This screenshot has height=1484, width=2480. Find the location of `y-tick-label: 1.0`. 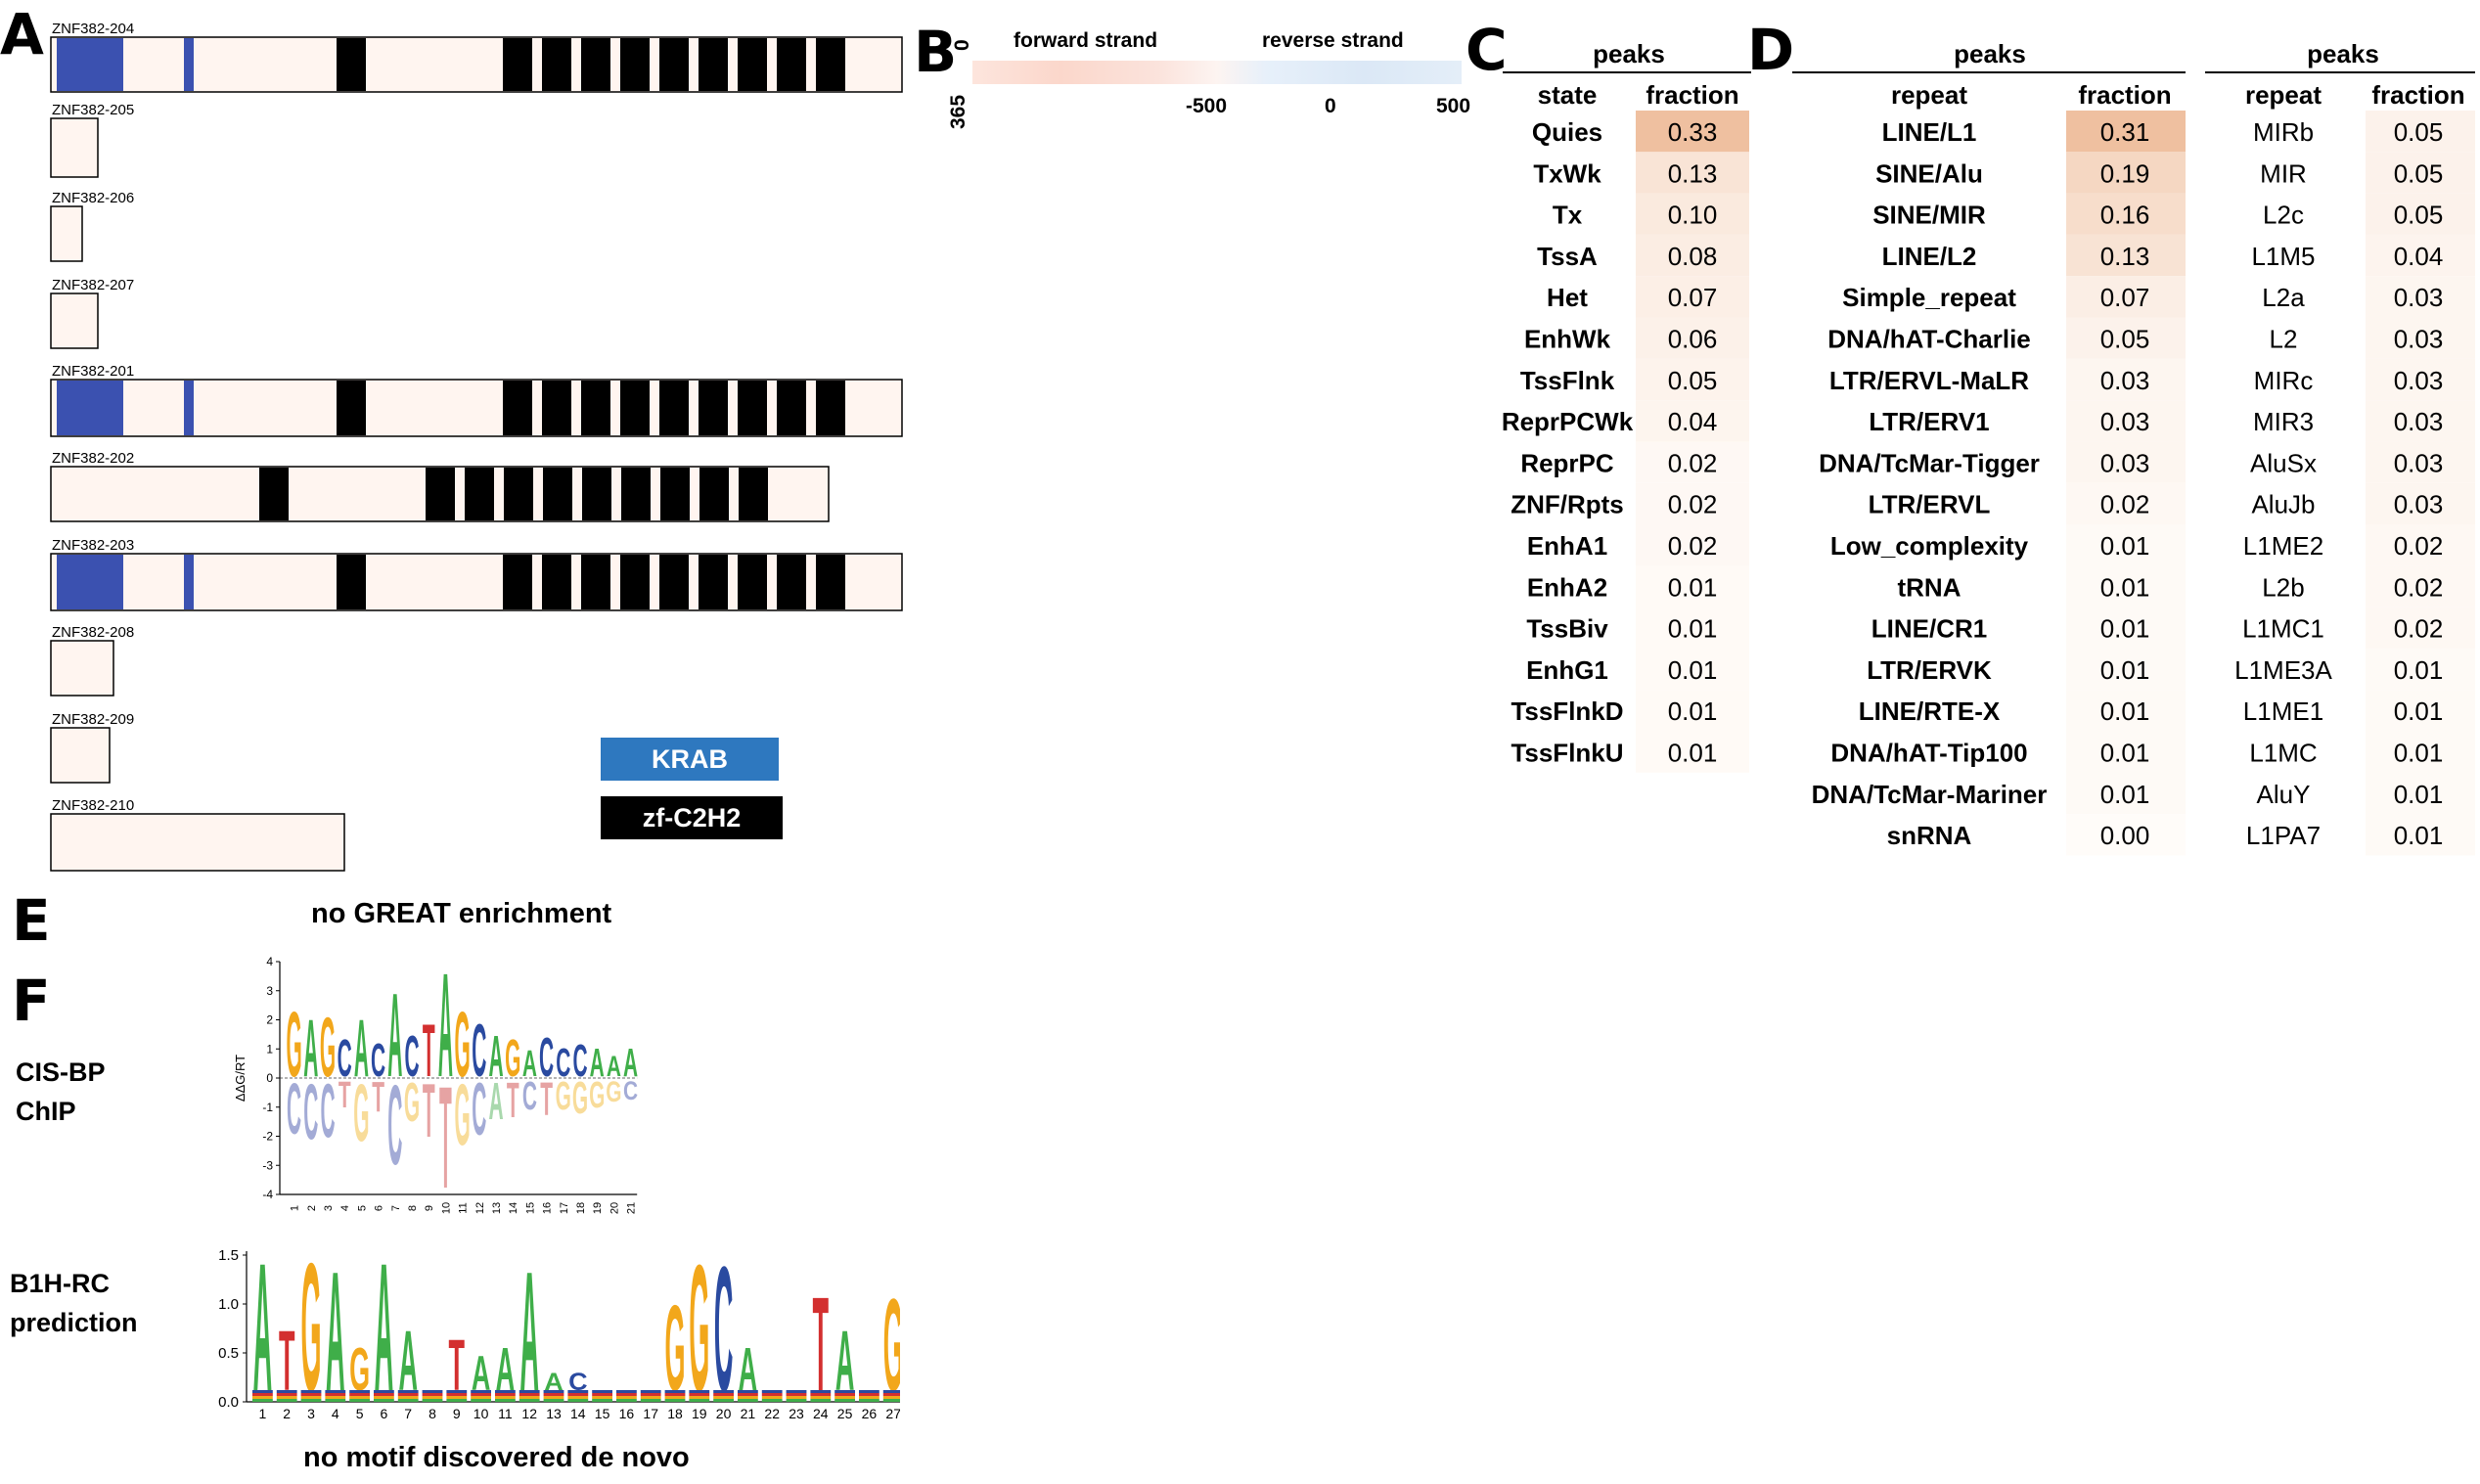

y-tick-label: 1.0 is located at coordinates (228, 1304).